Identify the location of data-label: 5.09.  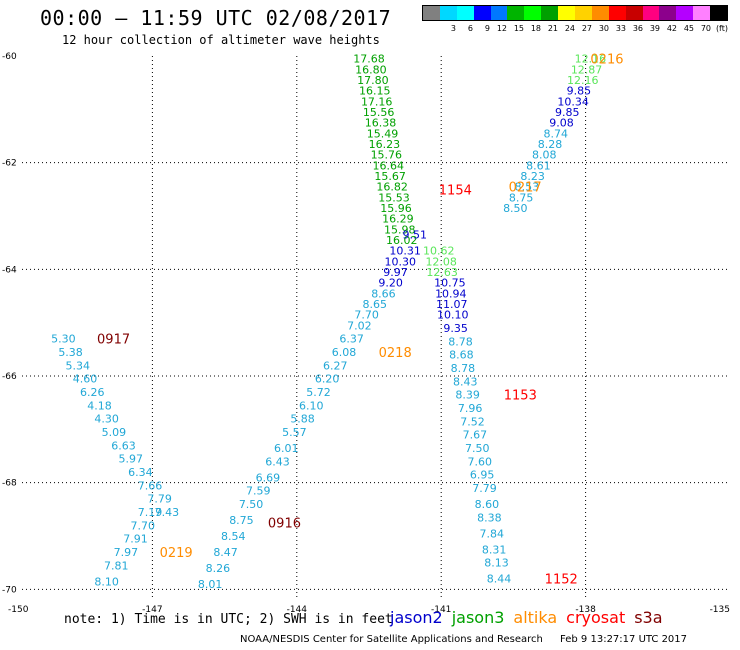
(114, 432).